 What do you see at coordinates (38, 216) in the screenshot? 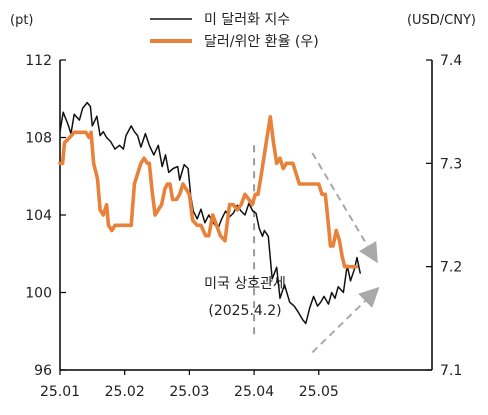
I see `left-tick-label: 104` at bounding box center [38, 216].